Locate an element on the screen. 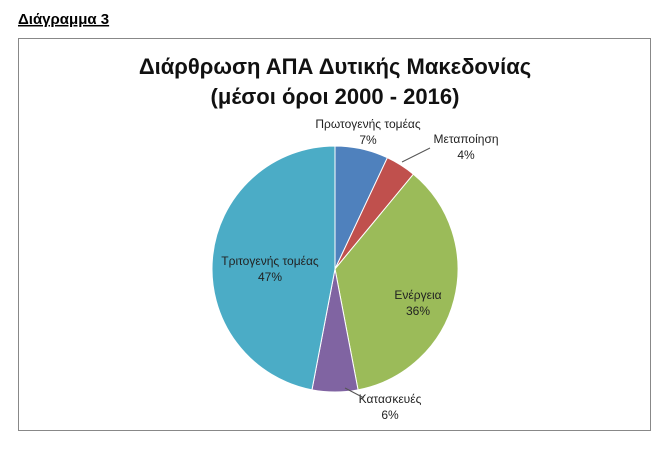  slice-value-label: 7% is located at coordinates (368, 140).